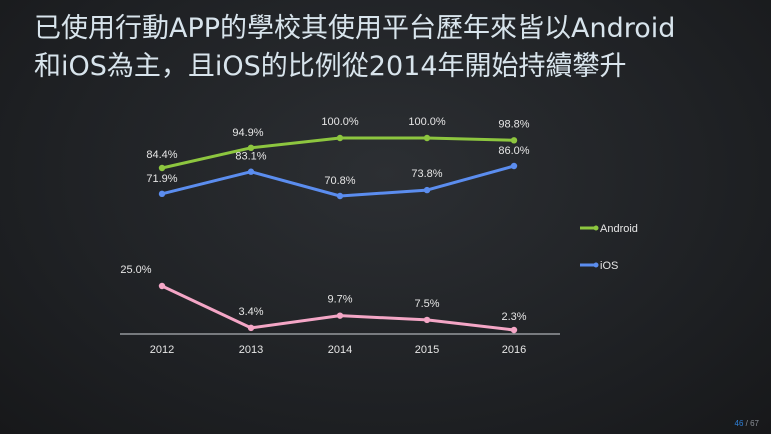 The image size is (771, 434). Describe the element at coordinates (609, 247) in the screenshot. I see `legend: Android iOS` at that location.